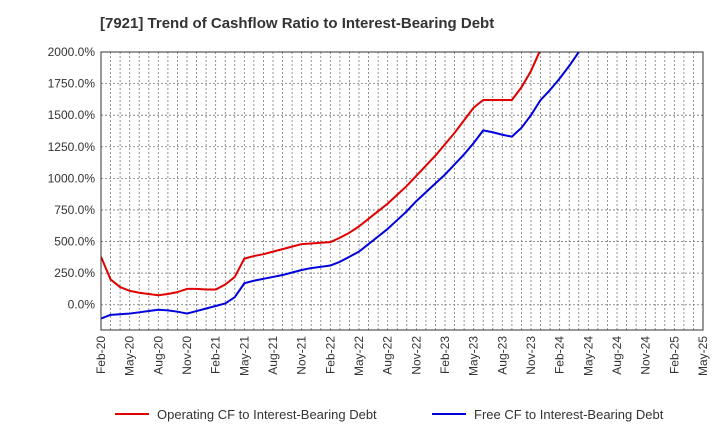 This screenshot has width=720, height=445. Describe the element at coordinates (72, 147) in the screenshot. I see `y-tick-label: 1250.0%` at that location.